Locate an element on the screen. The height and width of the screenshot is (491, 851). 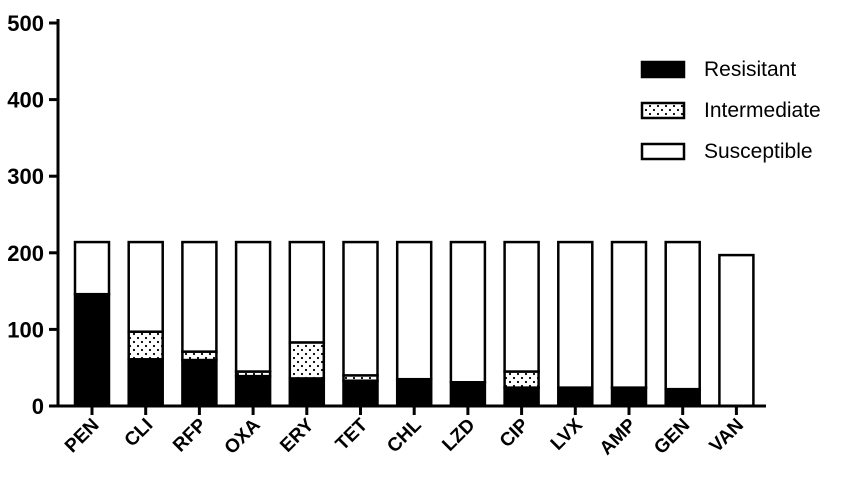
bar-segment-chl-resisitant is located at coordinates (414, 392).